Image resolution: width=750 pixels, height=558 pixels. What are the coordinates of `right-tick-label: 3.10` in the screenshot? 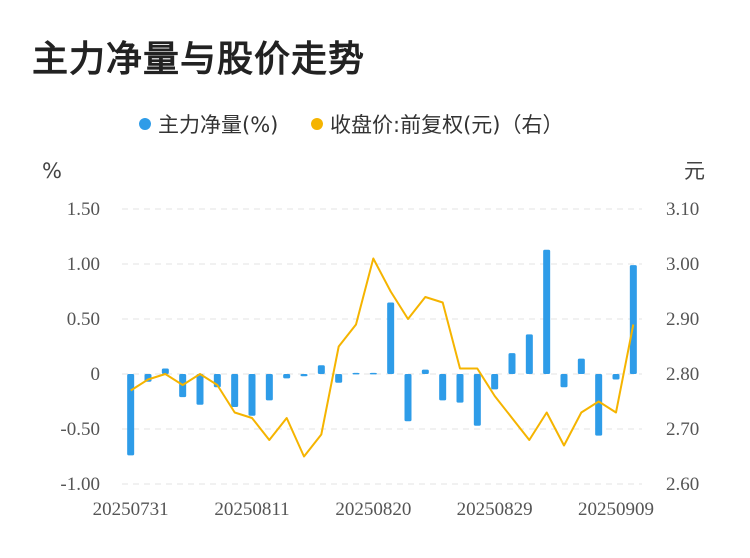 It's located at (682, 209).